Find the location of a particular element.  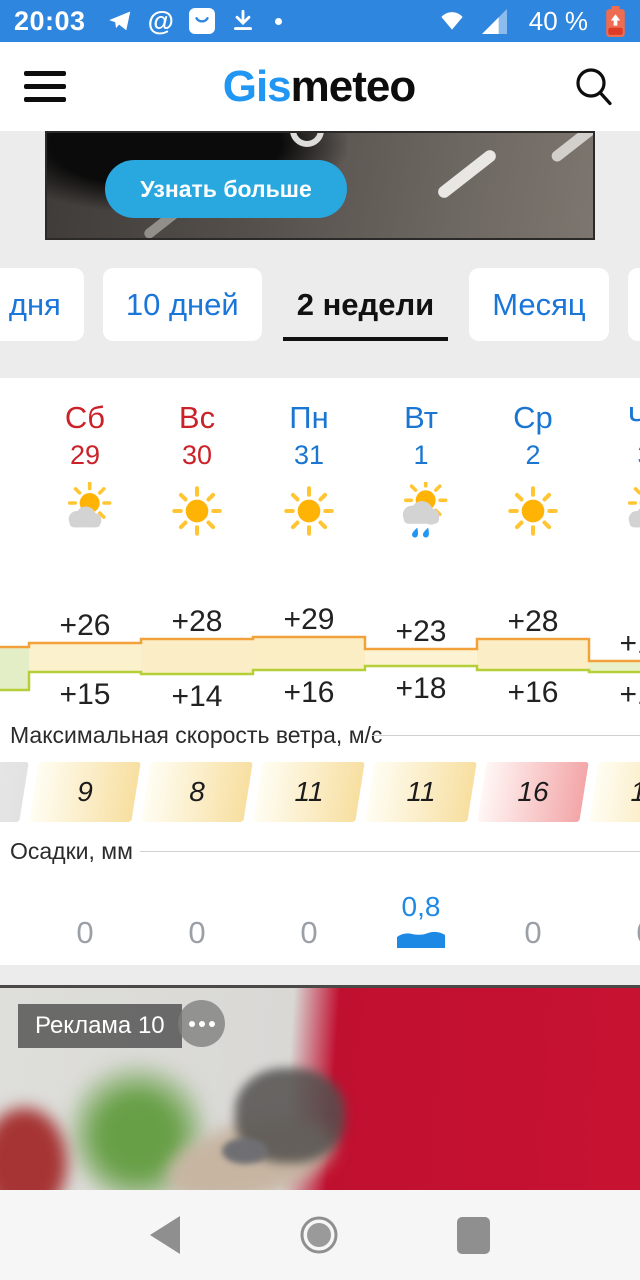

sun-rain-icon is located at coordinates (421, 511).